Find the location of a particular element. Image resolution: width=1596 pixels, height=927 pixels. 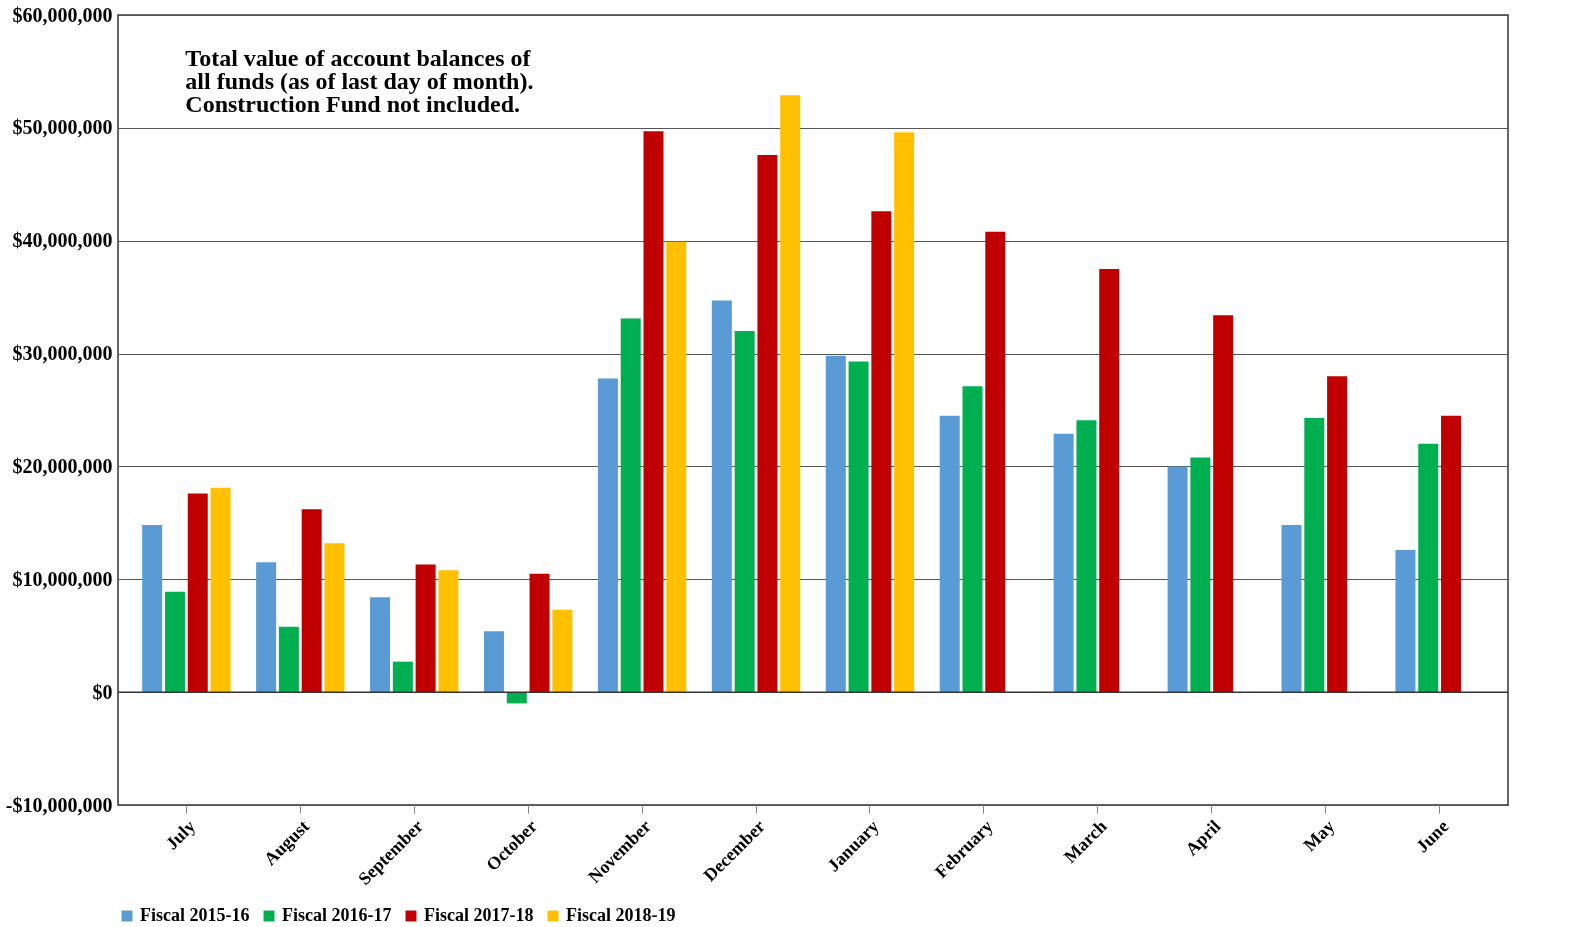

text: Total value of account balances of all funds (as of last day of month). Construction Fund not included. is located at coordinates (359, 81).